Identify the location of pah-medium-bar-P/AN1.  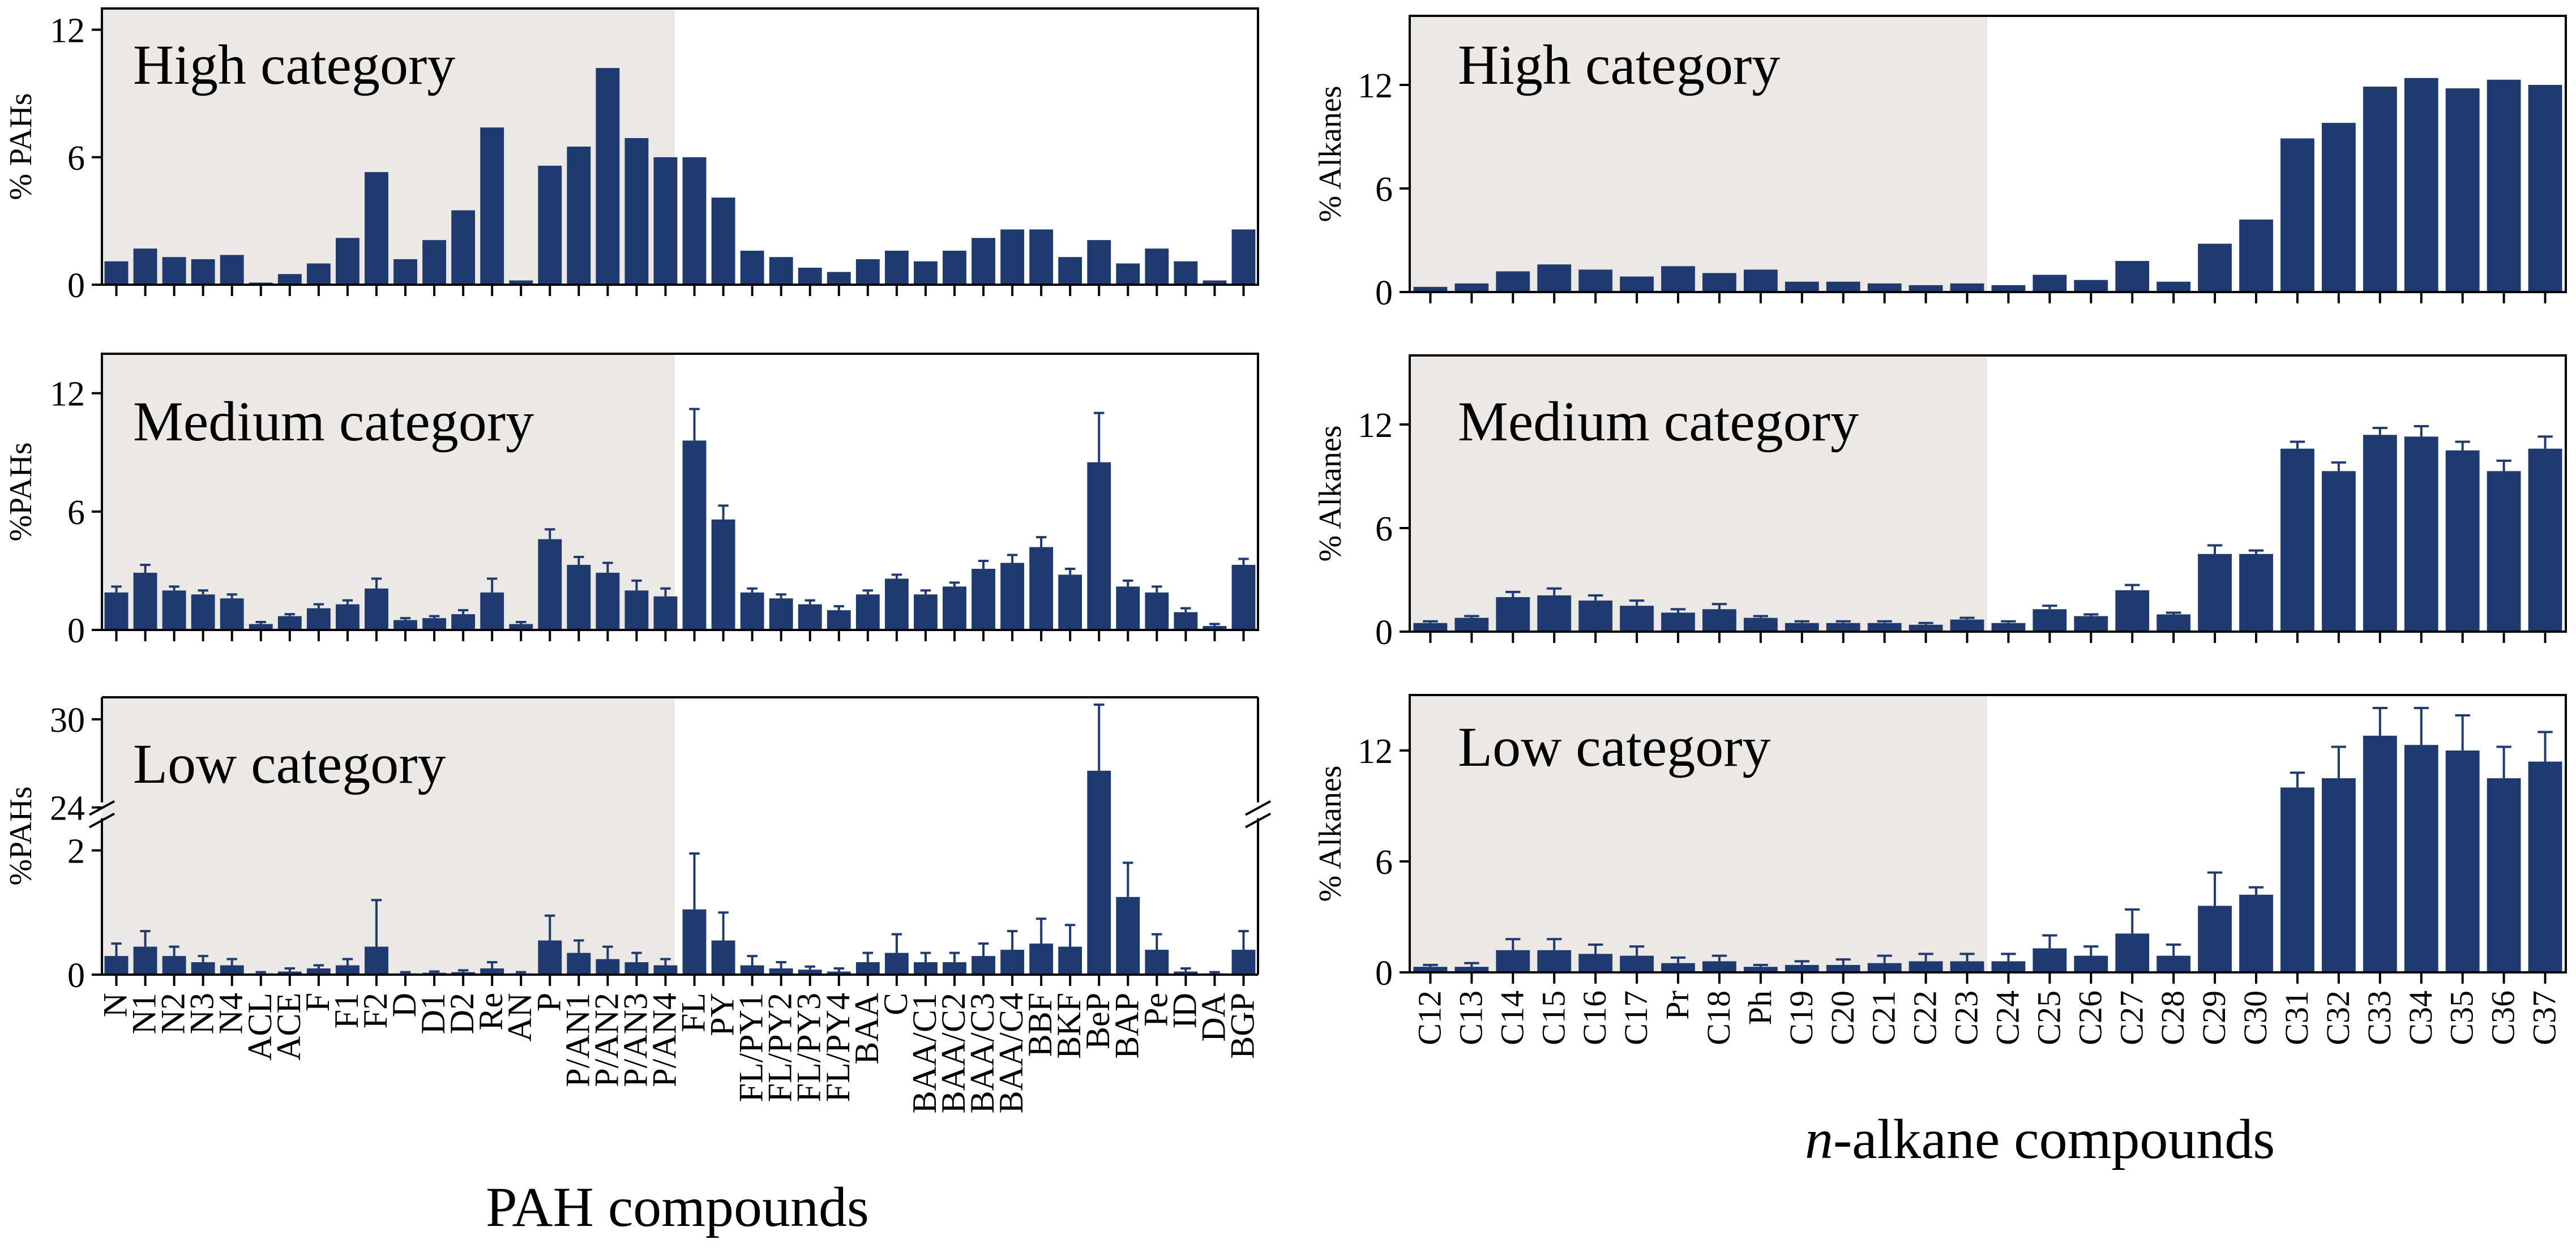
(579, 597).